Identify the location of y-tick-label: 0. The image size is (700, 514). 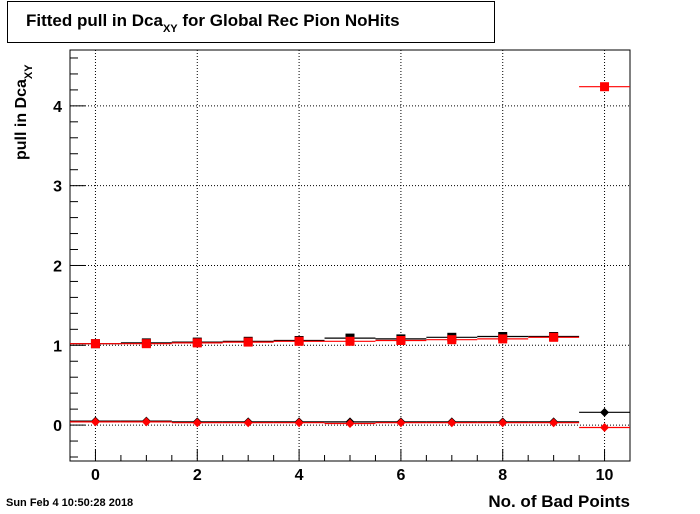
(57, 426).